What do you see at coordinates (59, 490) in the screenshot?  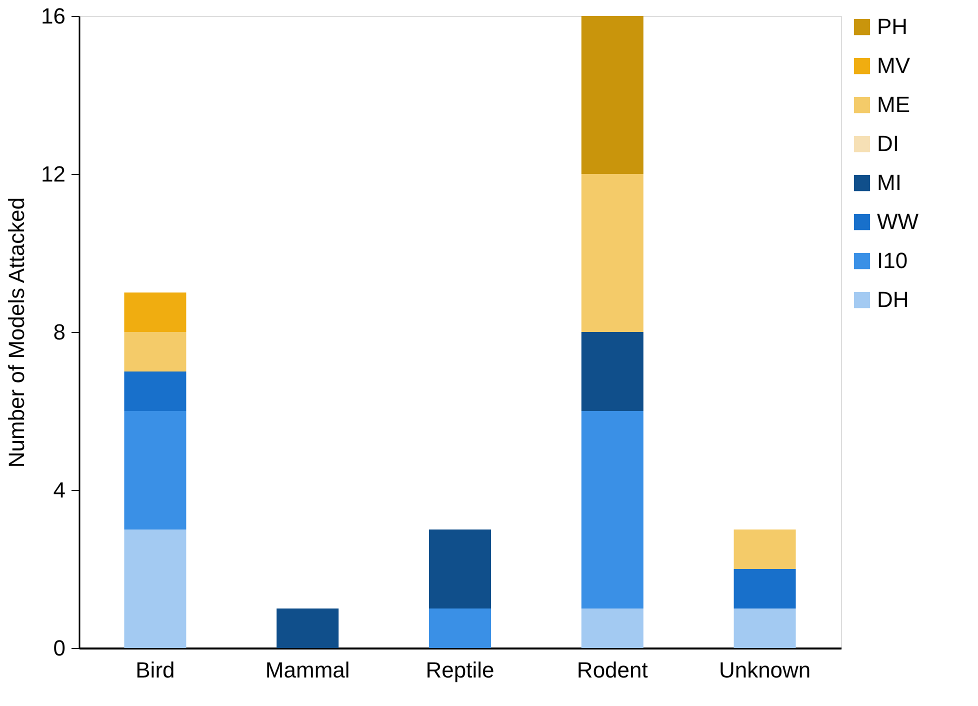 I see `y-tick-label: 4` at bounding box center [59, 490].